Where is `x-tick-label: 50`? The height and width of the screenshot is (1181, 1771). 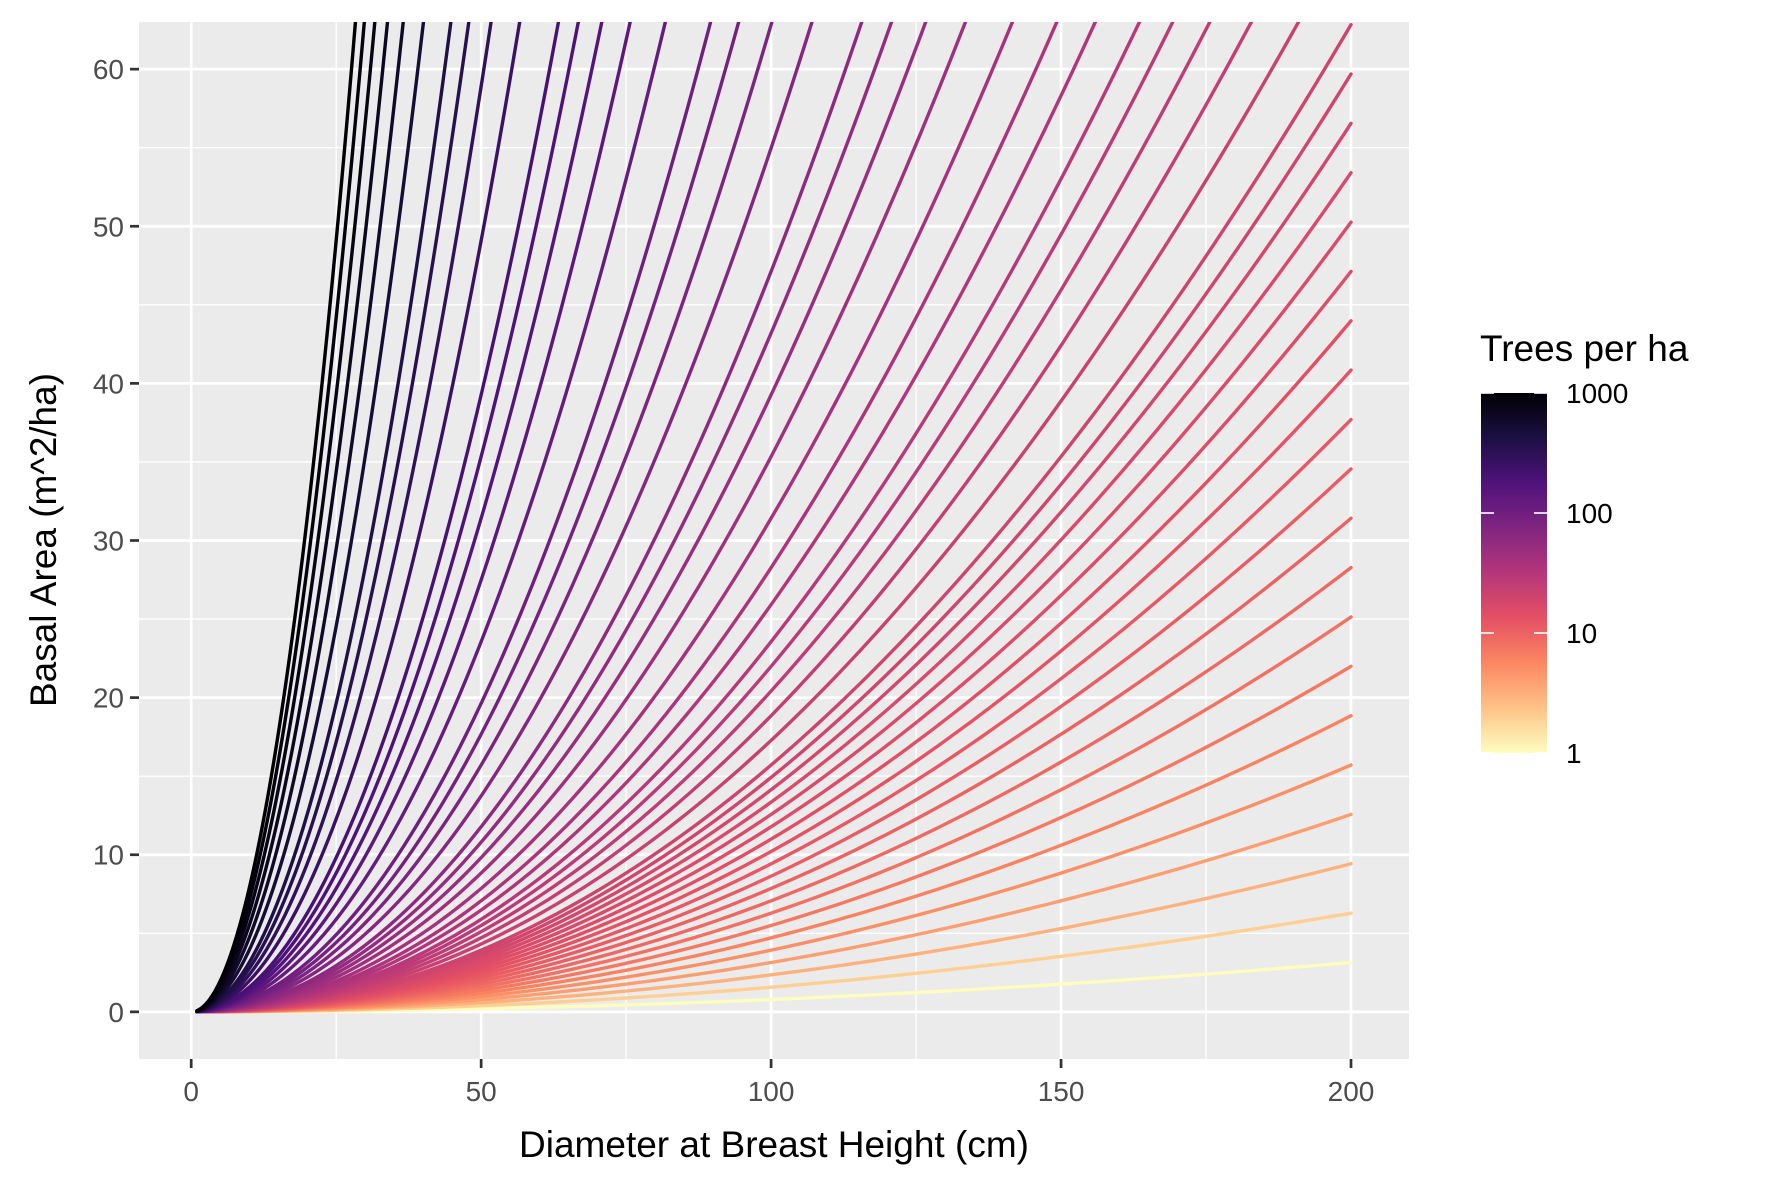 x-tick-label: 50 is located at coordinates (481, 1091).